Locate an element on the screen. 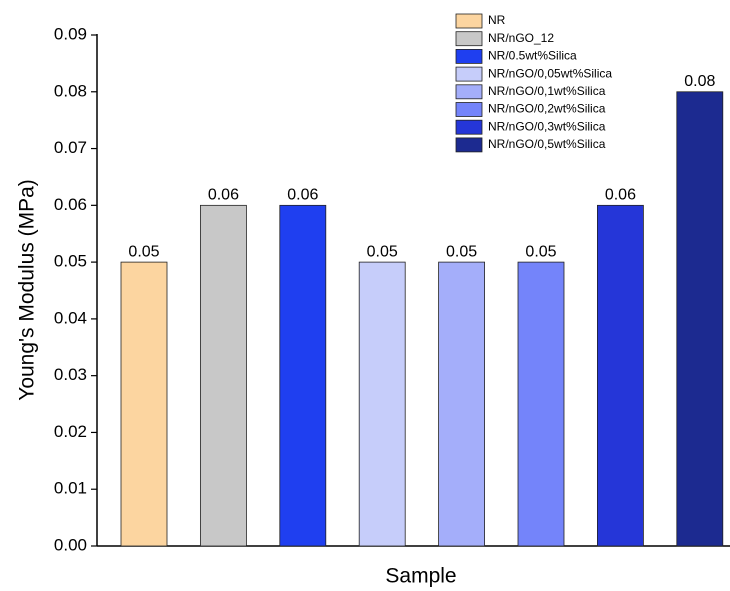 The image size is (730, 591). y-tick-label: 0.00 is located at coordinates (70, 544).